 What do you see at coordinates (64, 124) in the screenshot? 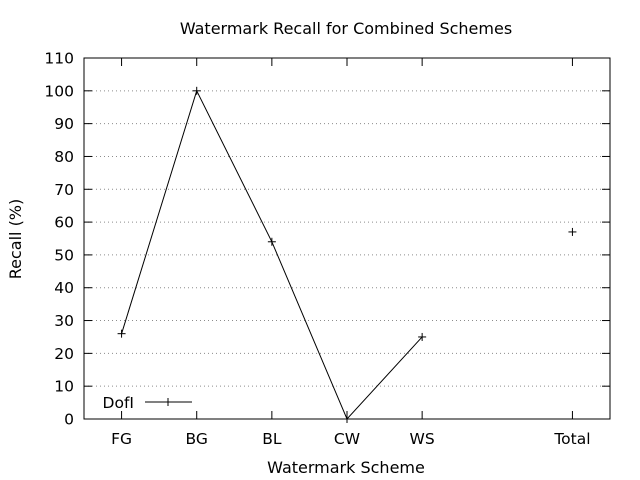
I see `y-tick-label: 90` at bounding box center [64, 124].